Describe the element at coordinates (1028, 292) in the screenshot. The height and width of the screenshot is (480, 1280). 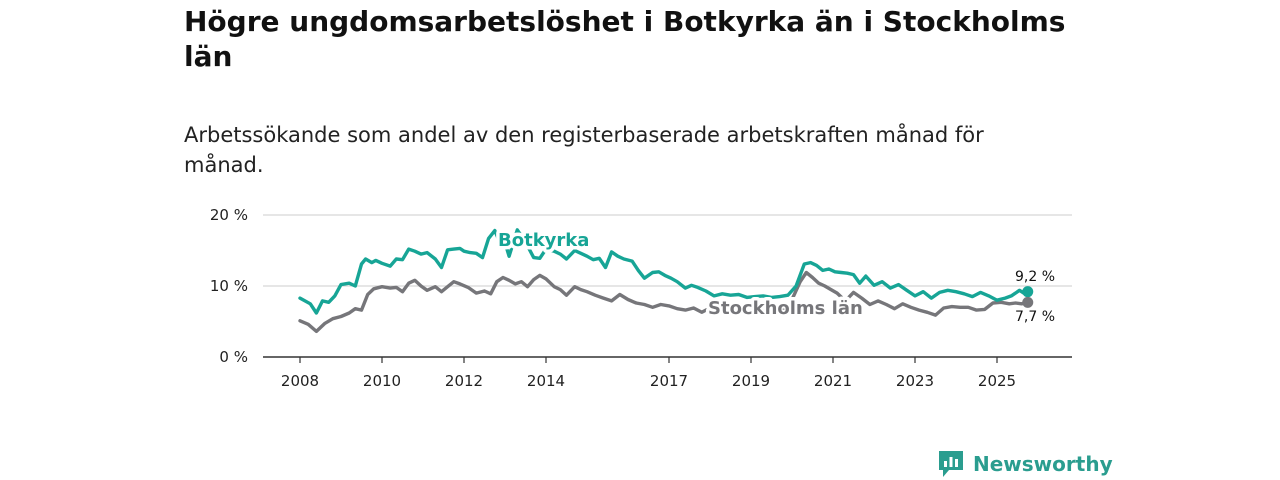
I see `end-point-botkyrka` at that location.